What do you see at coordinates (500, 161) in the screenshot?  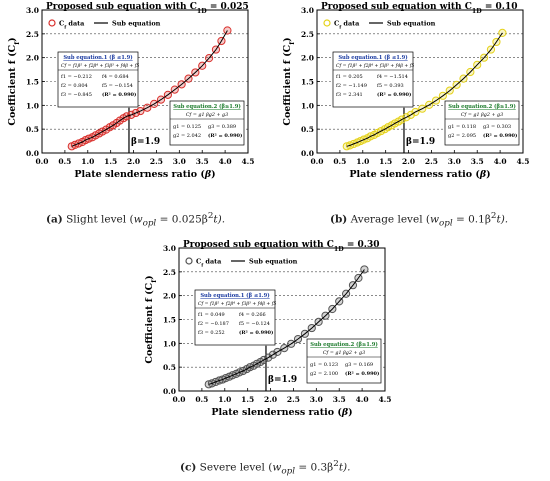 I see `chart-b-xtick-label: 4.0` at bounding box center [500, 161].